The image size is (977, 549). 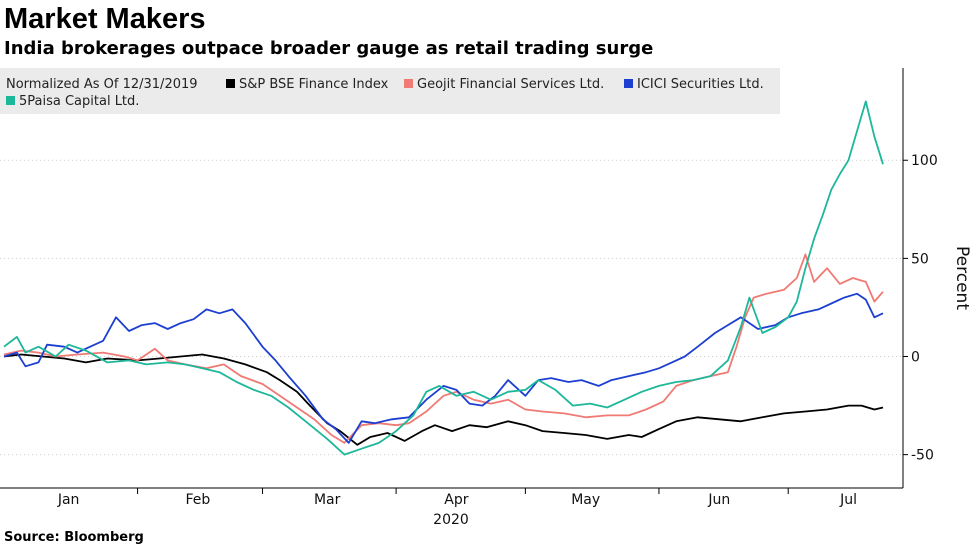 What do you see at coordinates (848, 500) in the screenshot?
I see `x-tick-label: Jul` at bounding box center [848, 500].